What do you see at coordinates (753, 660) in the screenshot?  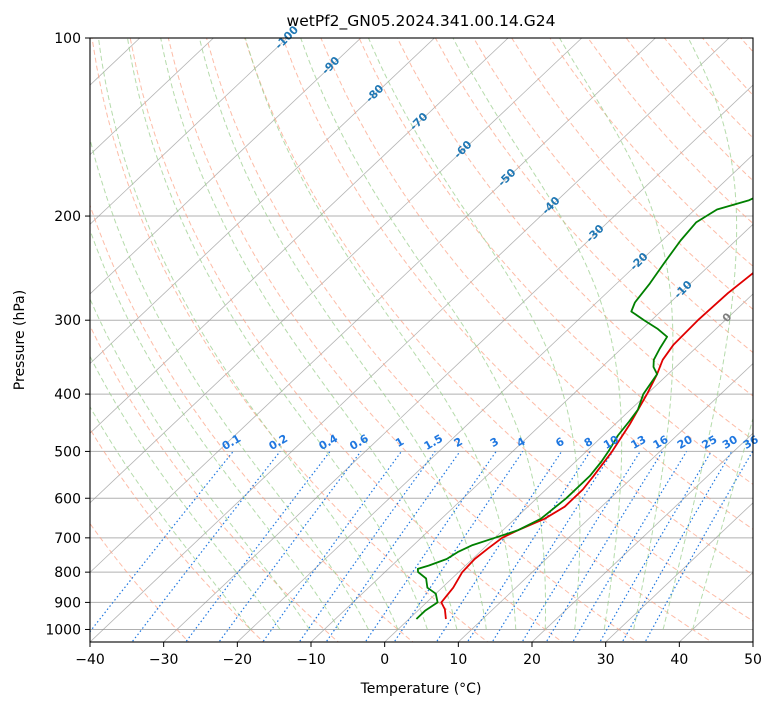 I see `x-tick-label: 50` at bounding box center [753, 660].